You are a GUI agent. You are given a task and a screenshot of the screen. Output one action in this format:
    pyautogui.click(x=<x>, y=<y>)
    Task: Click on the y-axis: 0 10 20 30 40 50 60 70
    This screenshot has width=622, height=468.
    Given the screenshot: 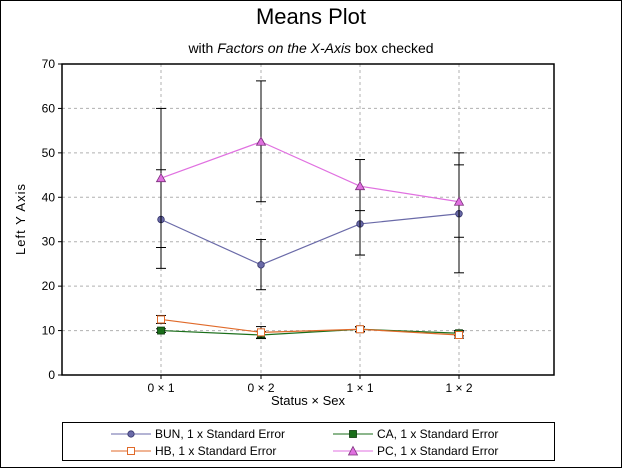 What is the action you would take?
    pyautogui.click(x=52, y=219)
    